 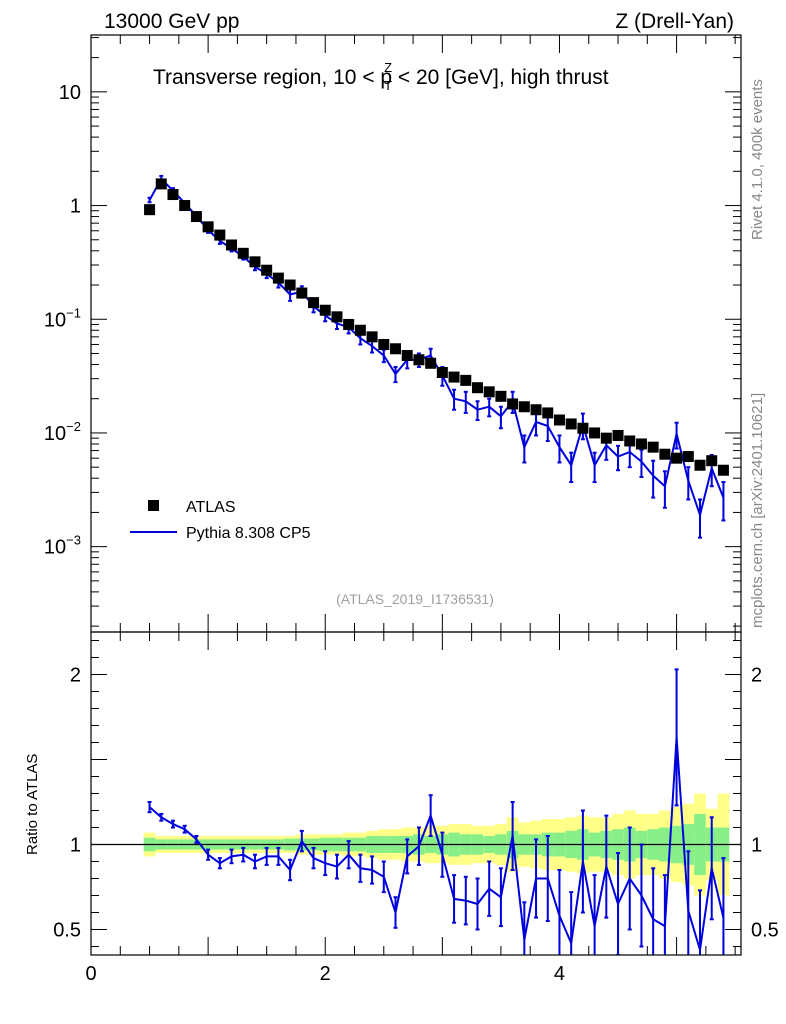 I want to click on ratio-xtick-label: 2, so click(x=325, y=974).